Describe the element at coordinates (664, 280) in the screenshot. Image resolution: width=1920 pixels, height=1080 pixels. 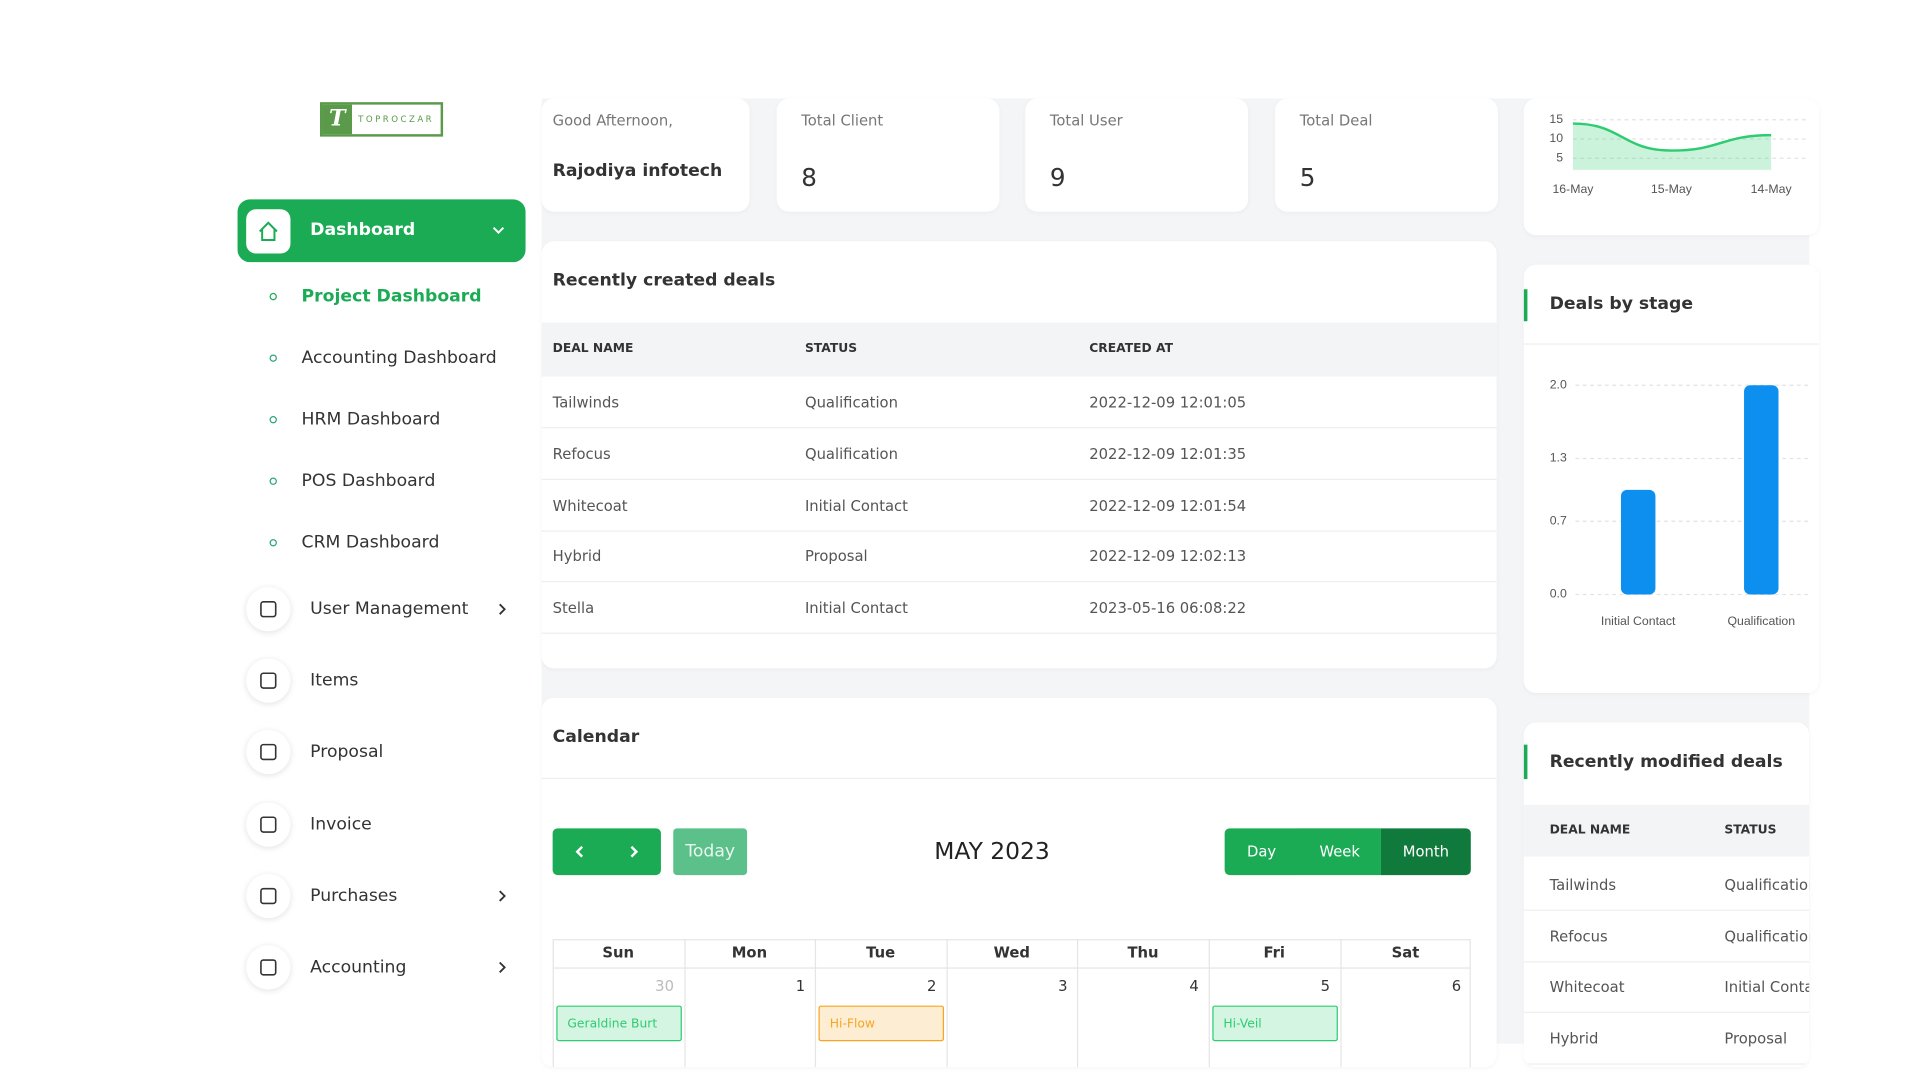
I see `card-title: Recently created deals` at that location.